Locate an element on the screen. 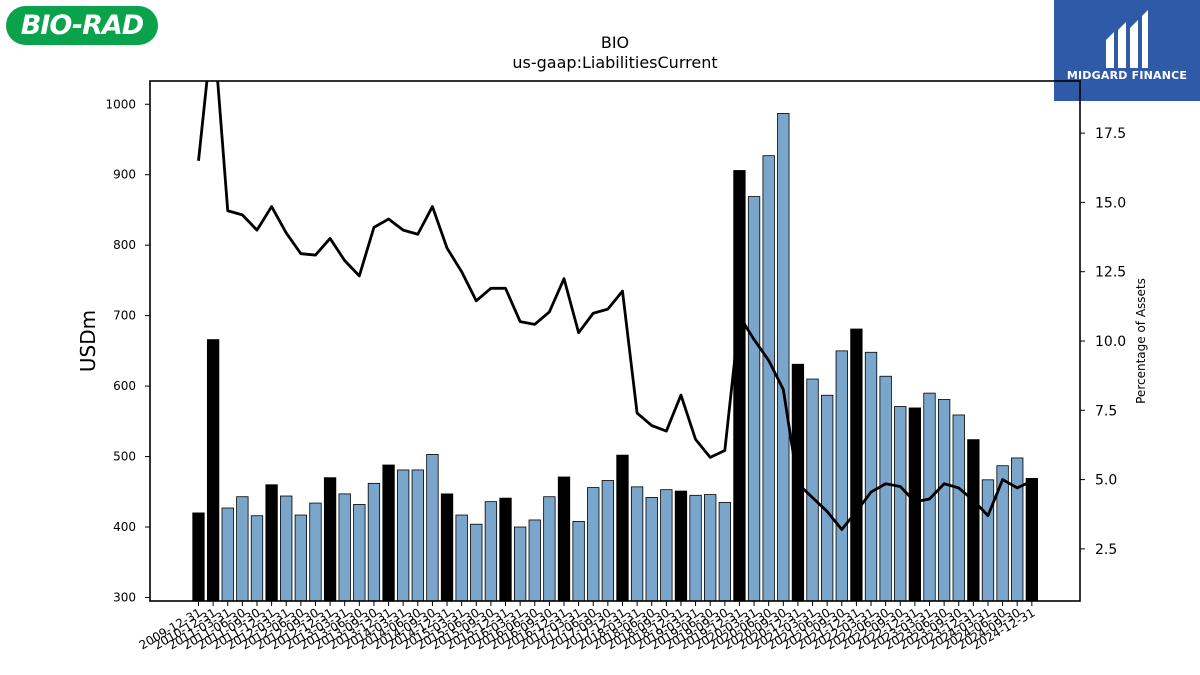 The width and height of the screenshot is (1200, 675). y-tick-label-500: 500 is located at coordinates (124, 457).